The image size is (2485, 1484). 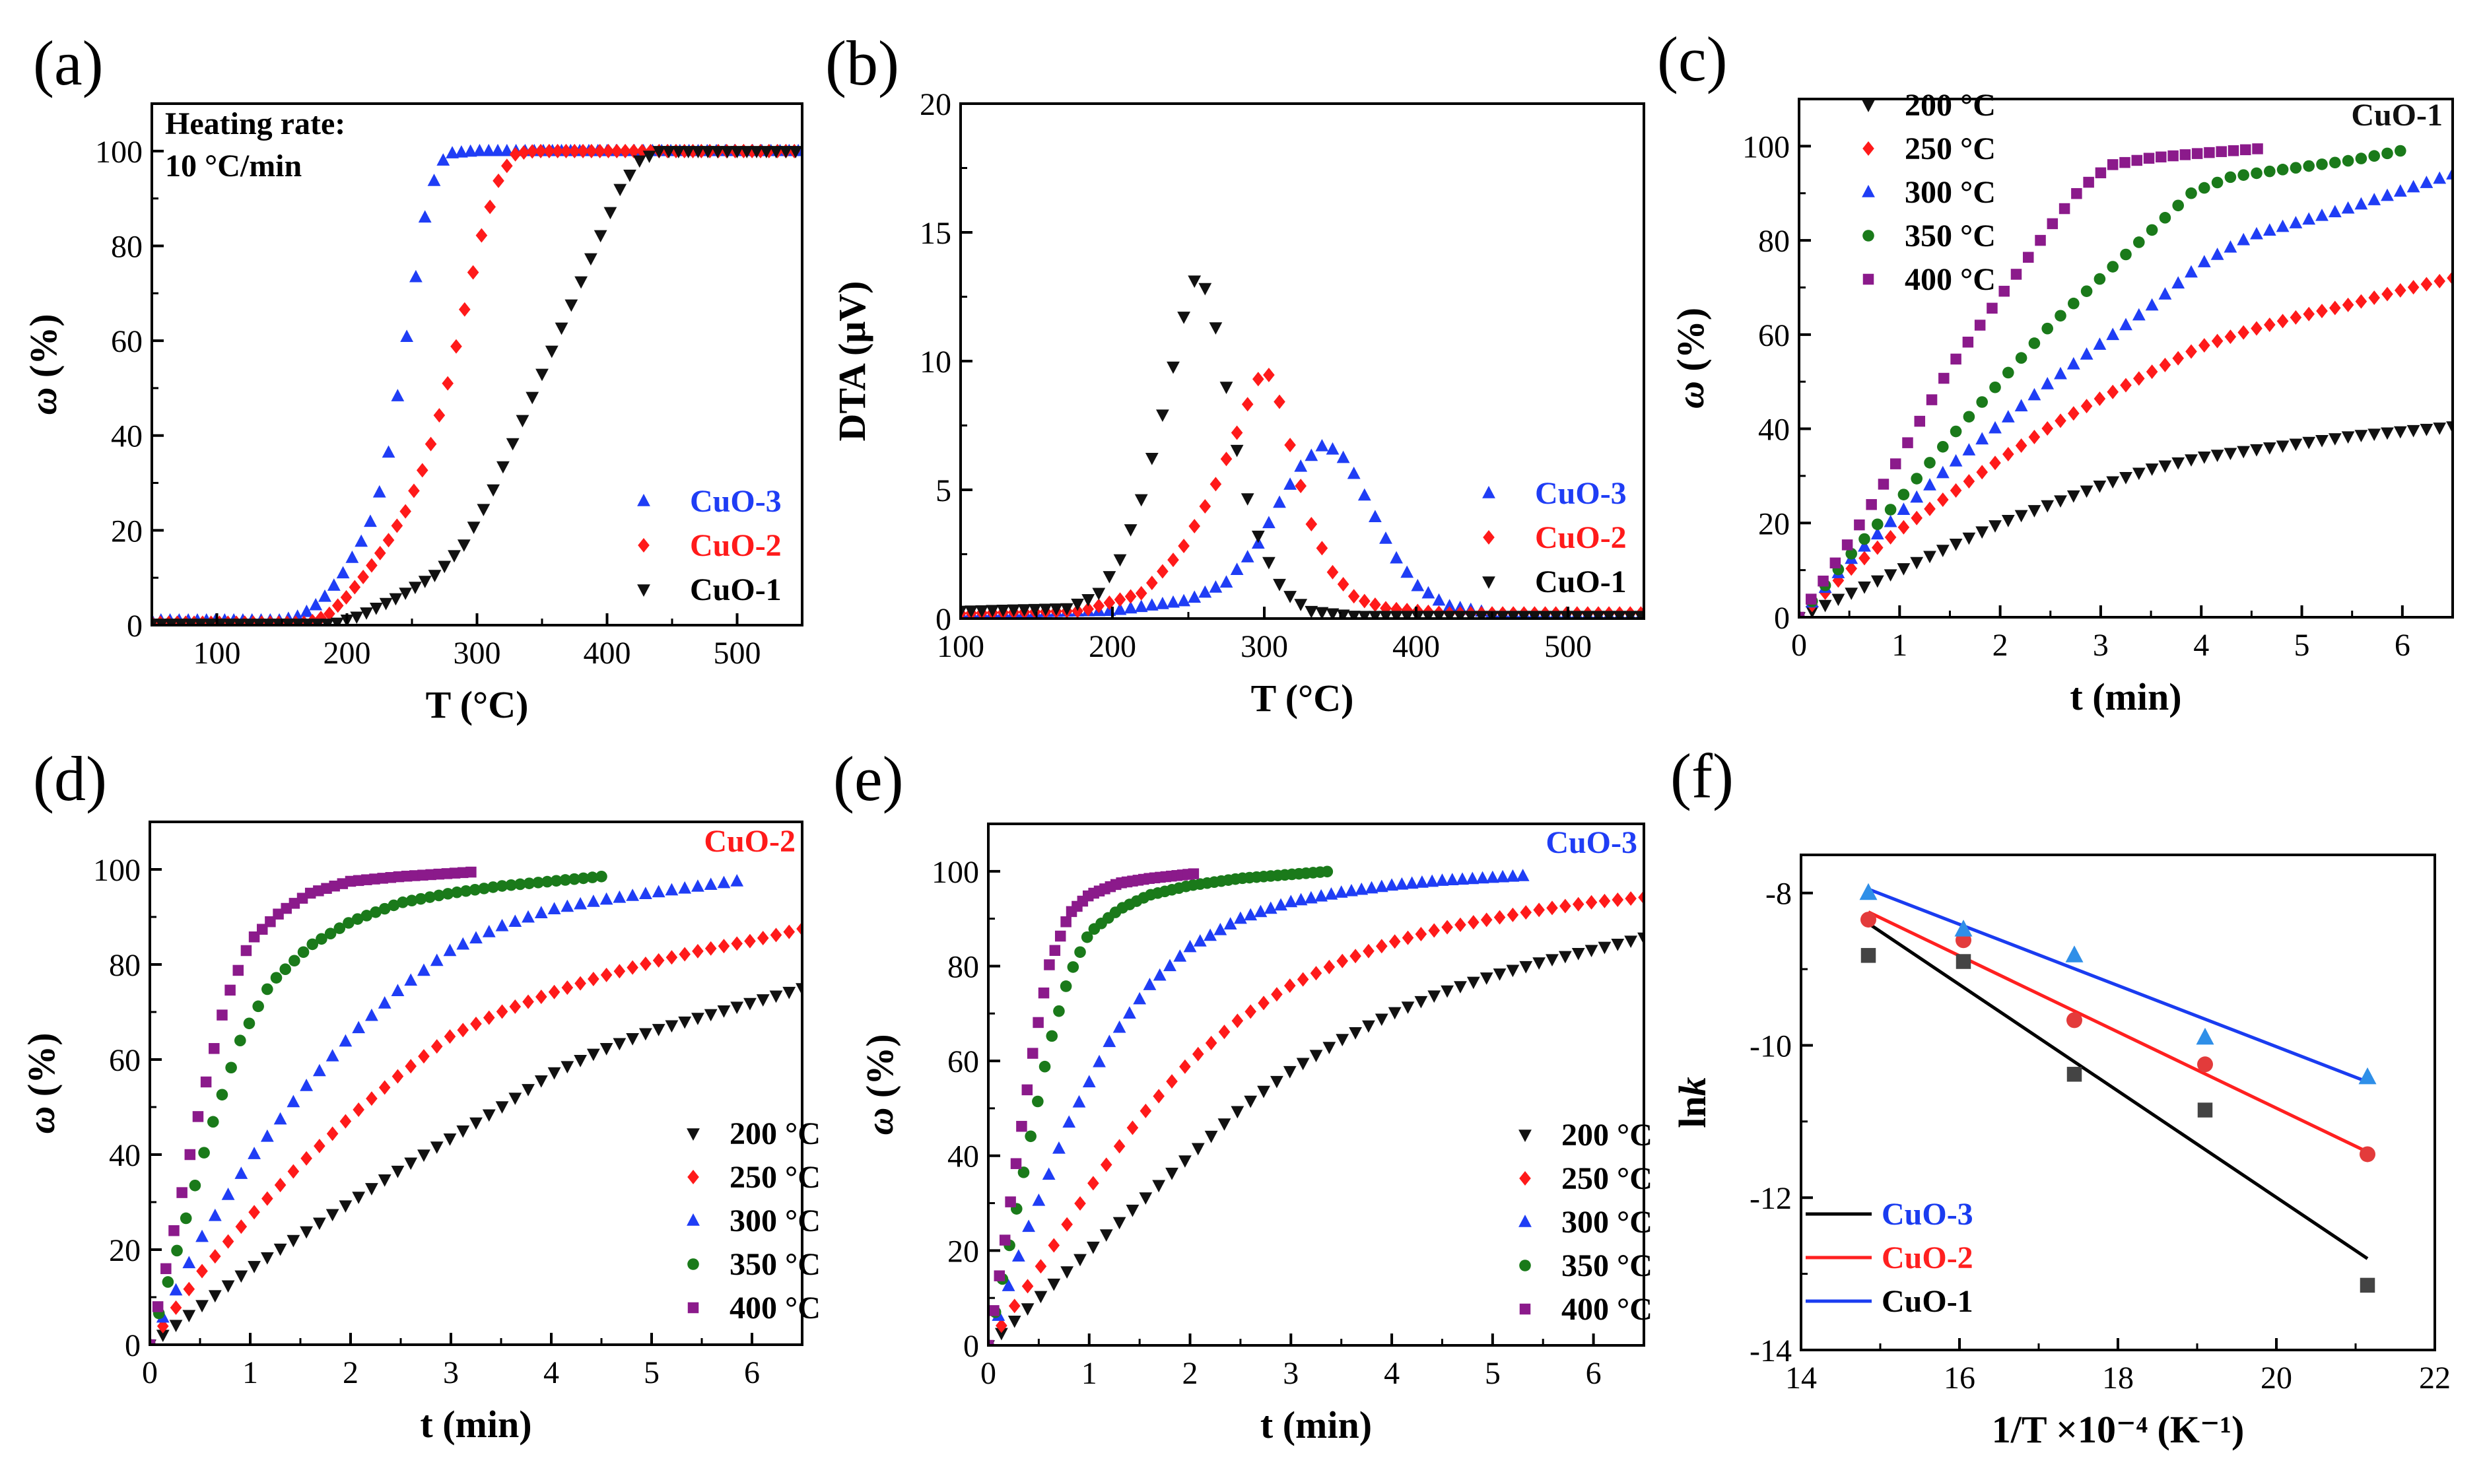 I want to click on x-tick-label: 1, so click(x=250, y=1373).